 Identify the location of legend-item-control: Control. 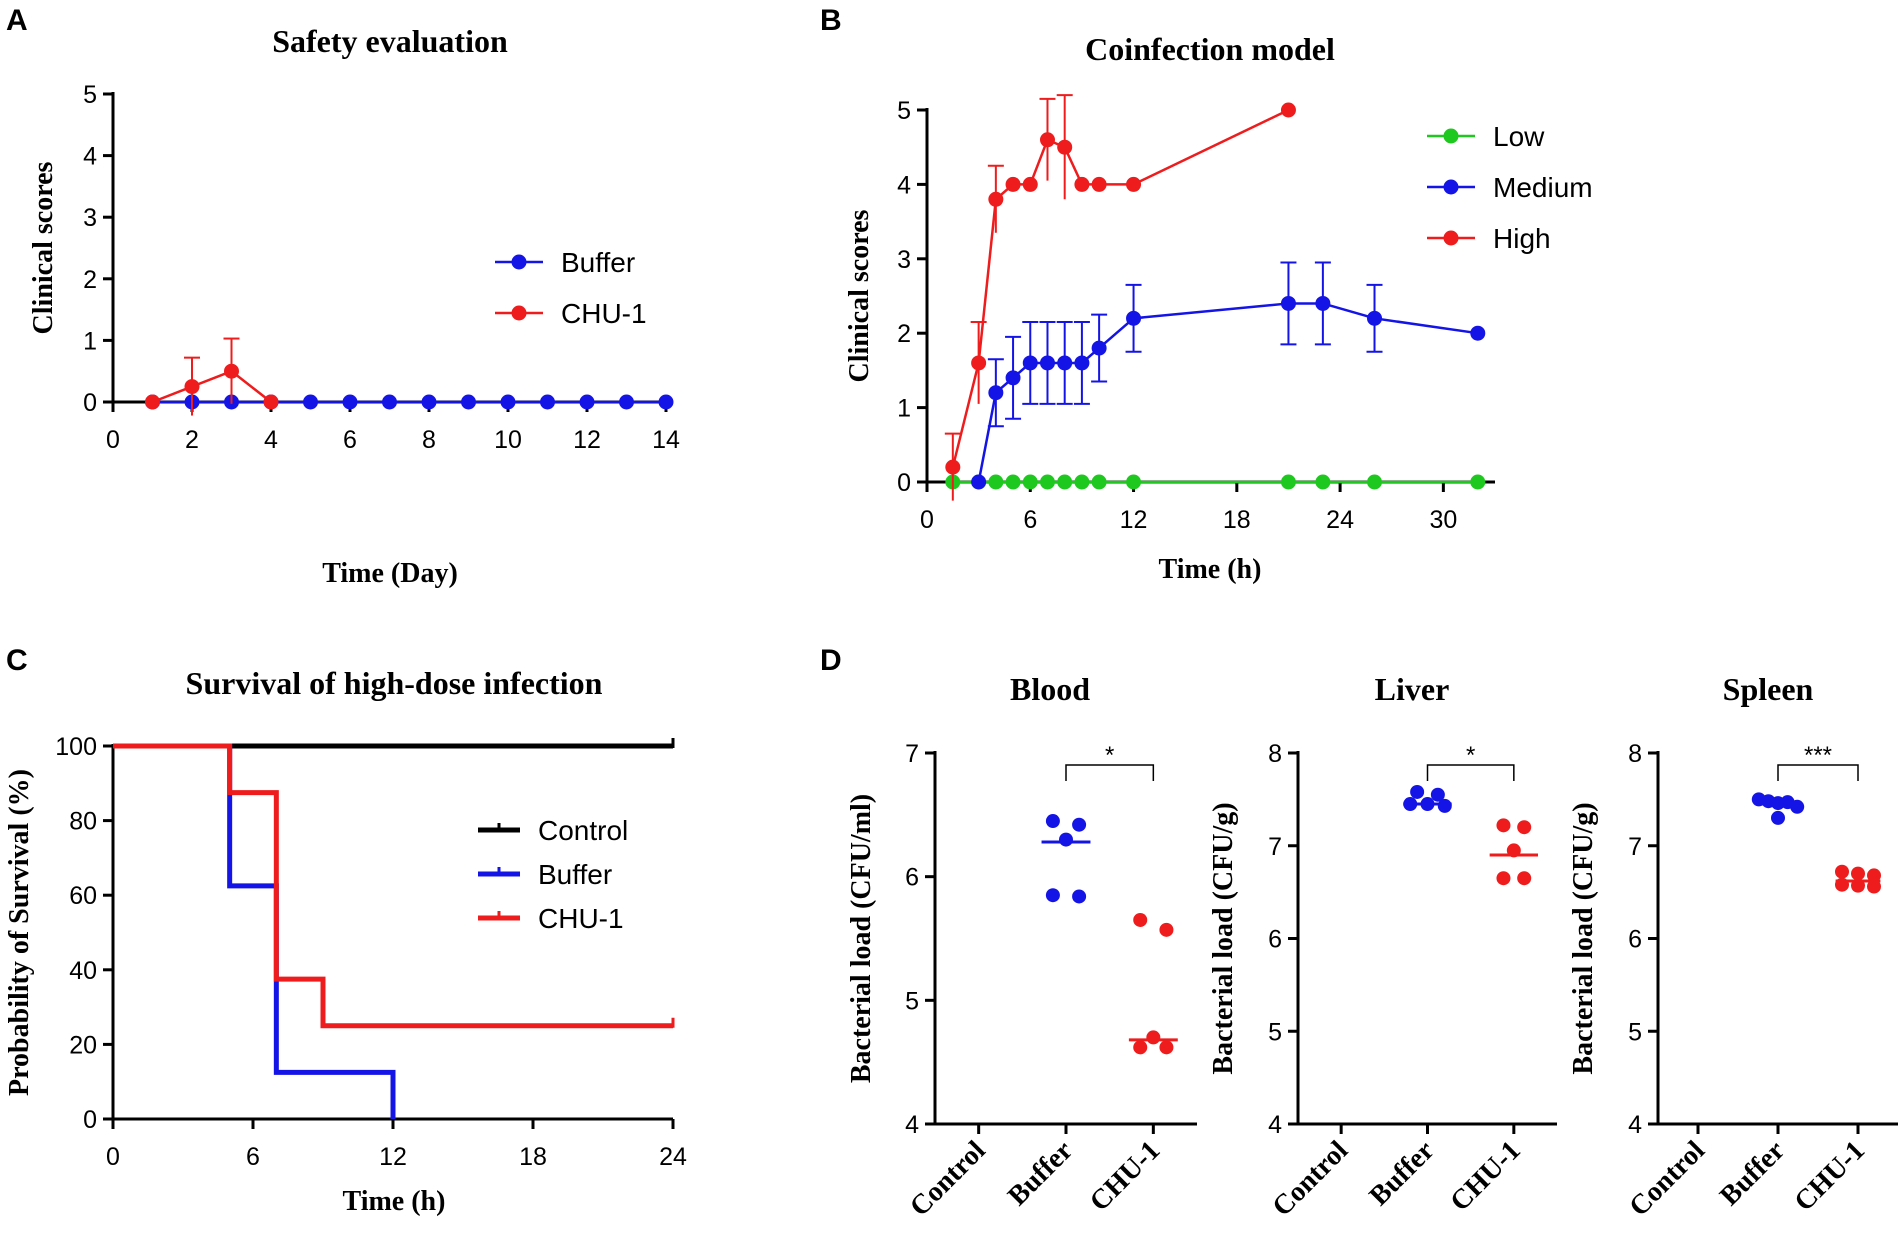
(553, 830).